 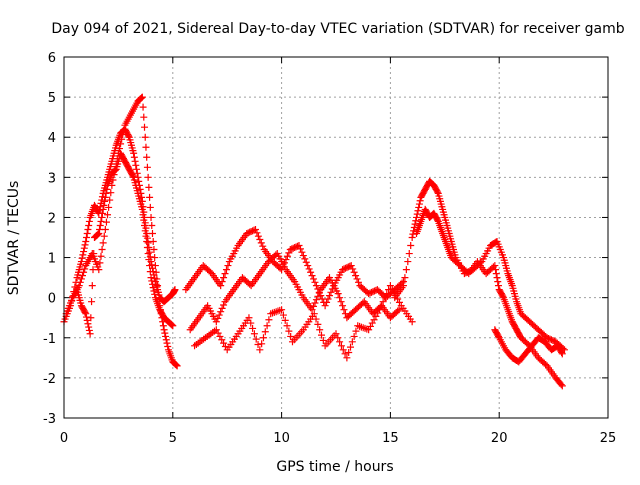 I want to click on x-tick-label: 0, so click(x=64, y=438).